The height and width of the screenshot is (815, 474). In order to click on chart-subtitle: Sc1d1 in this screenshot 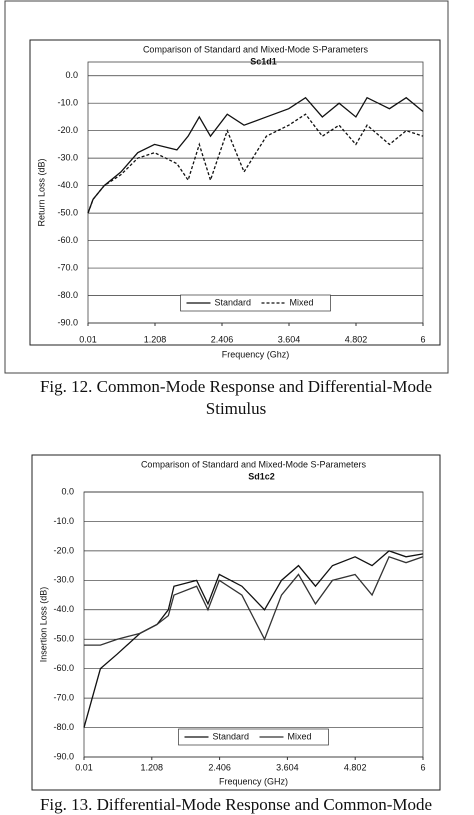, I will do `click(263, 61)`.